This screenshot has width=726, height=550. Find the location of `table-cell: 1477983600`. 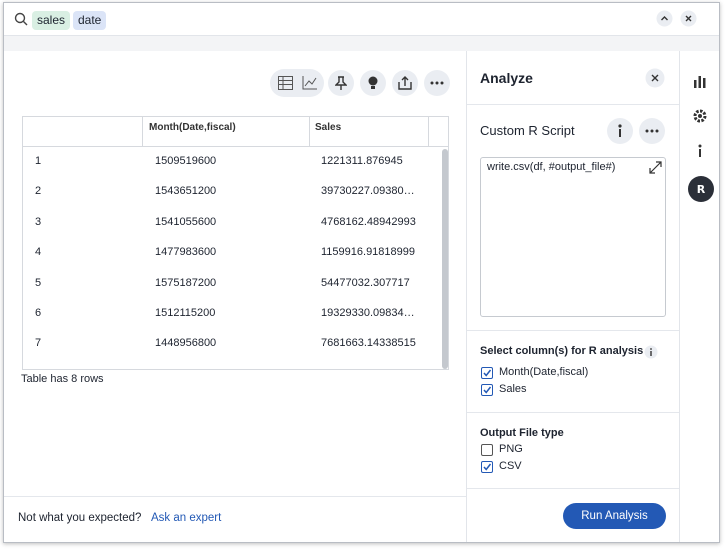

table-cell: 1477983600 is located at coordinates (186, 252).